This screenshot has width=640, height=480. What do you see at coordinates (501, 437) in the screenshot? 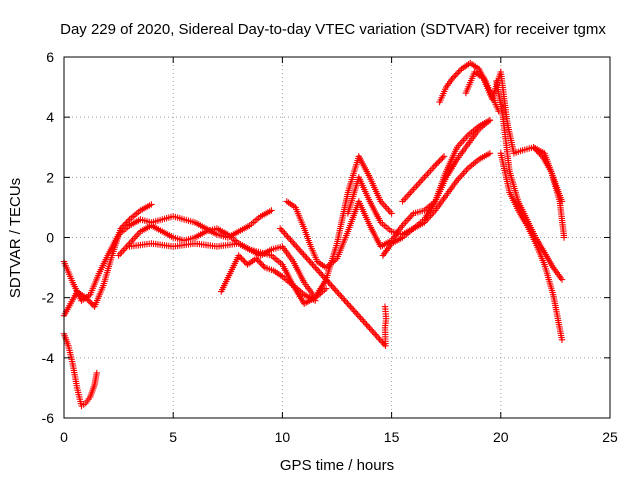
I see `x-tick-label: 20` at bounding box center [501, 437].